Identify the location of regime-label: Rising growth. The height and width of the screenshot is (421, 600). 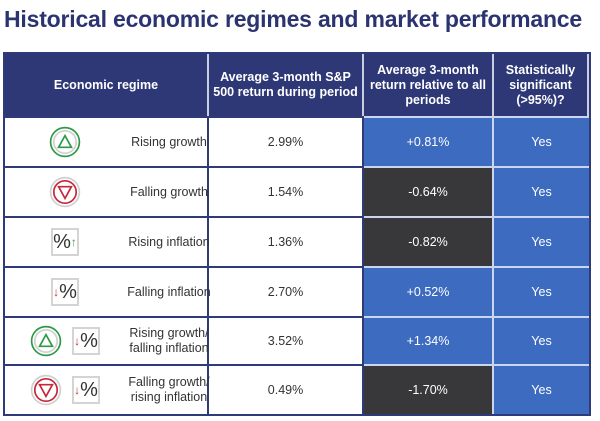
(169, 141).